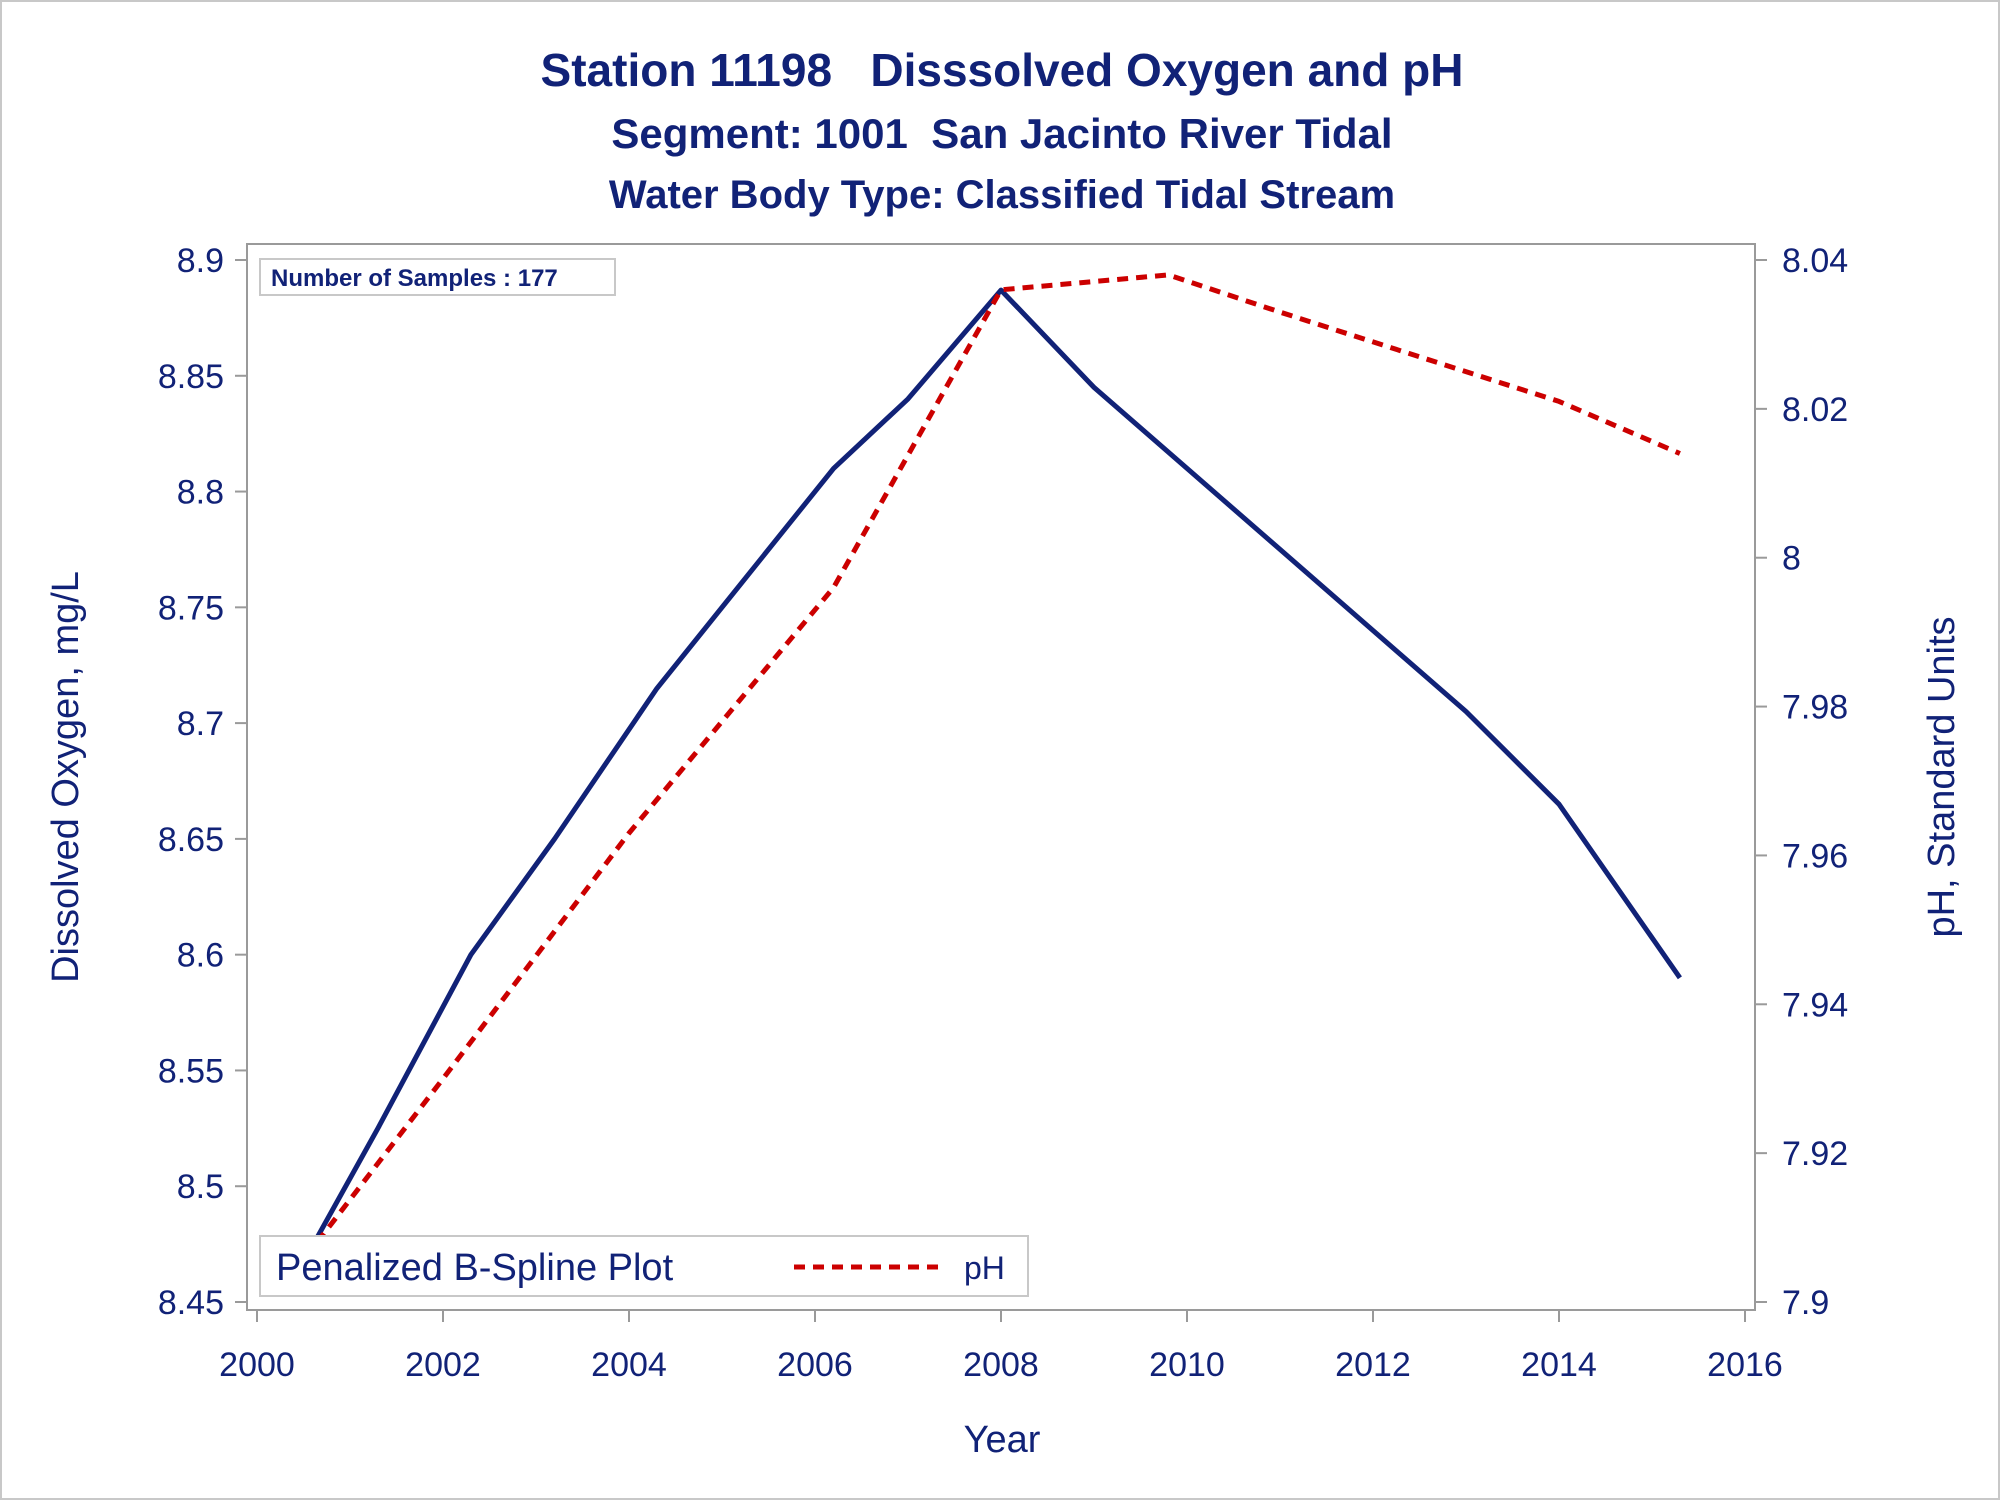  Describe the element at coordinates (1815, 261) in the screenshot. I see `y2-tick-label: 8.04` at that location.